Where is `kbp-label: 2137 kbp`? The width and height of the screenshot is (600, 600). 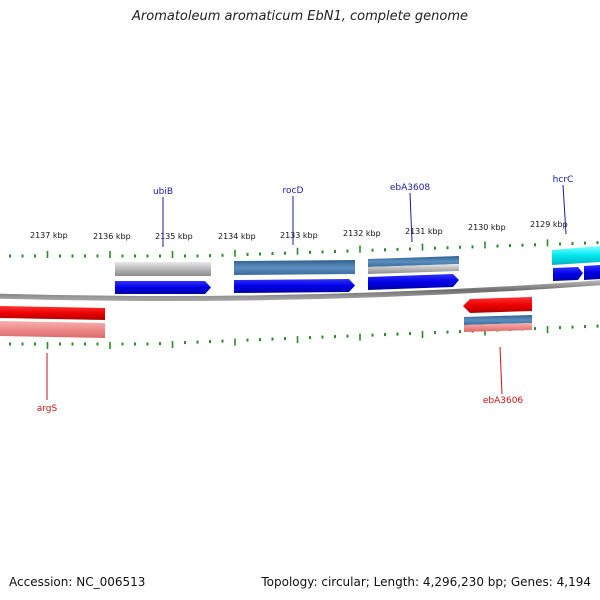 kbp-label: 2137 kbp is located at coordinates (49, 235).